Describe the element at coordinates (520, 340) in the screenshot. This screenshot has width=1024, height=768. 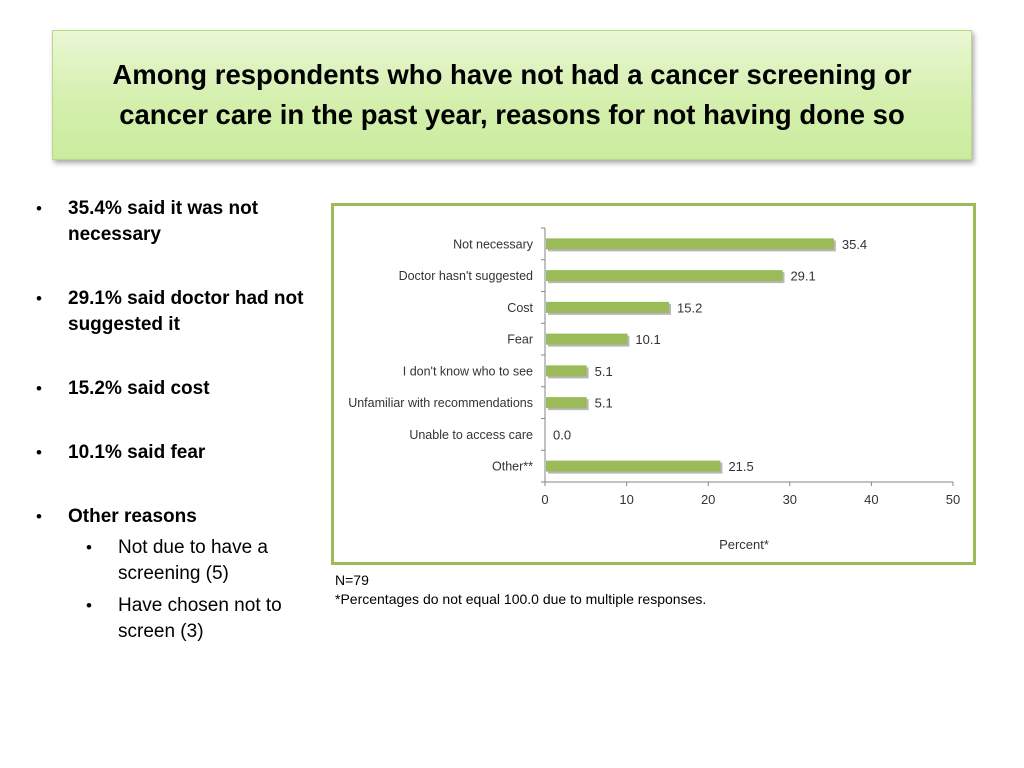
I see `category-label: Fear` at that location.